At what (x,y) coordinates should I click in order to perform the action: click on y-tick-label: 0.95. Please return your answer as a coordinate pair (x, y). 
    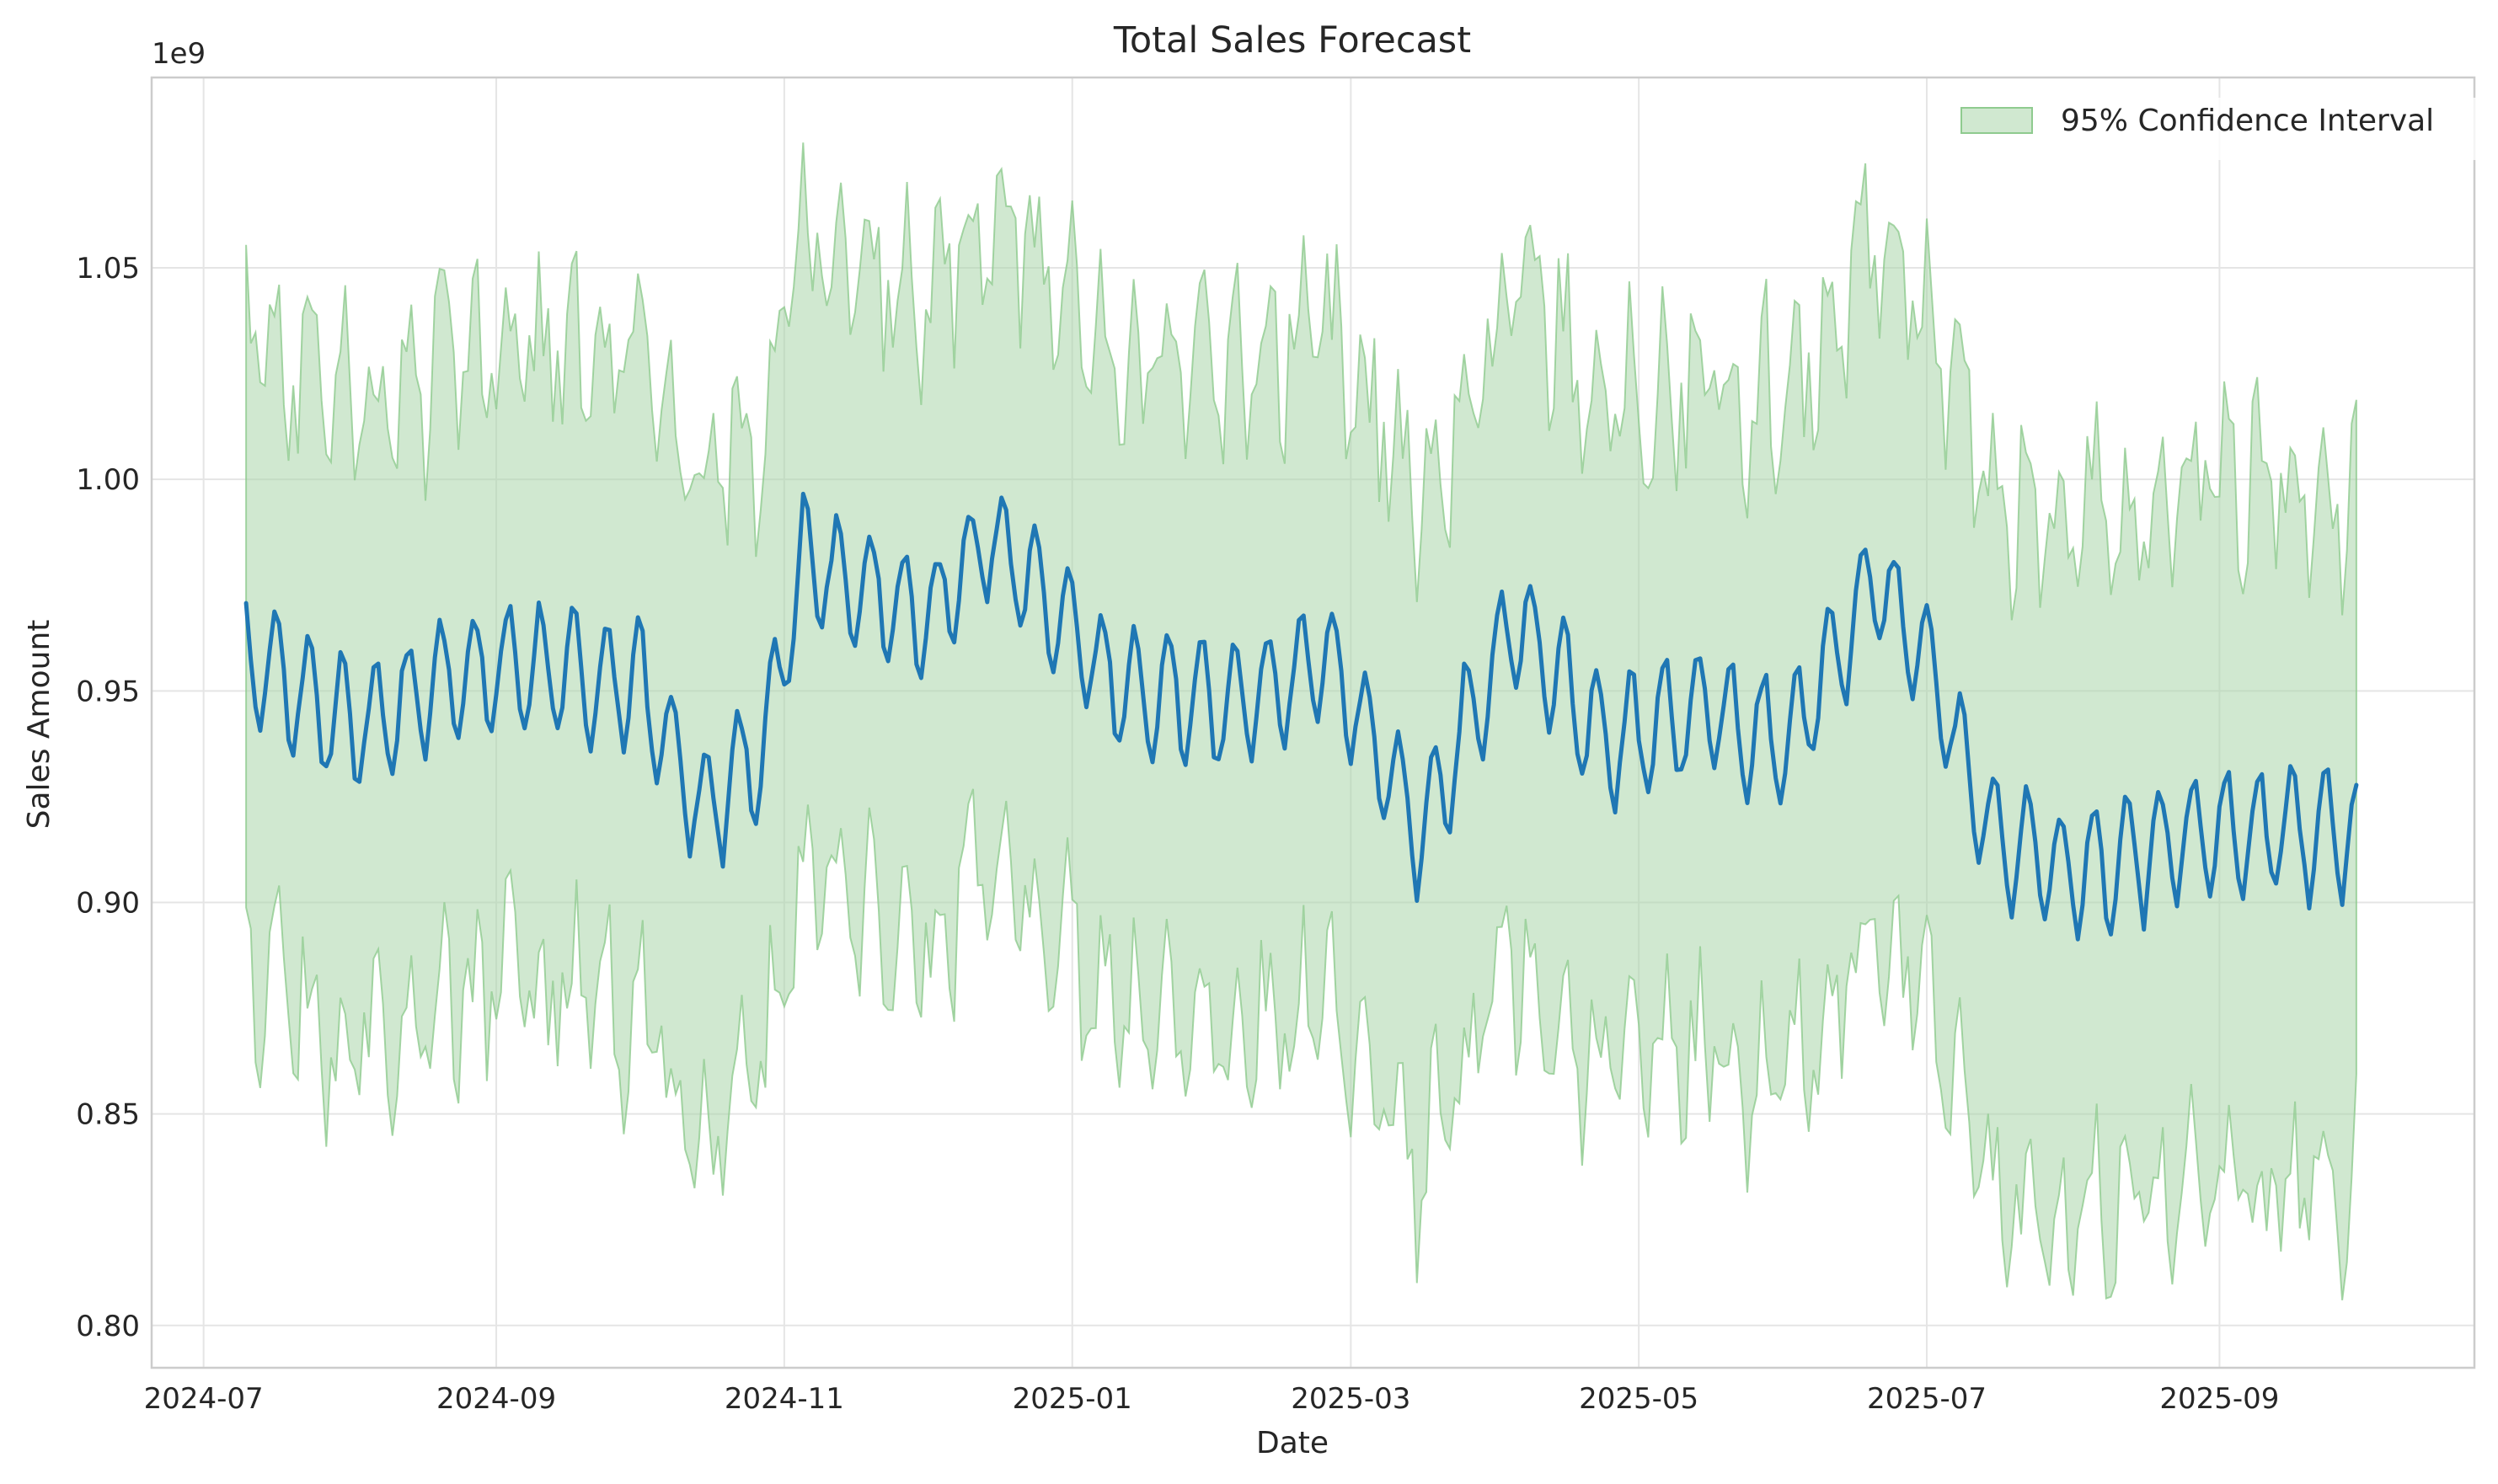
    Looking at the image, I should click on (108, 692).